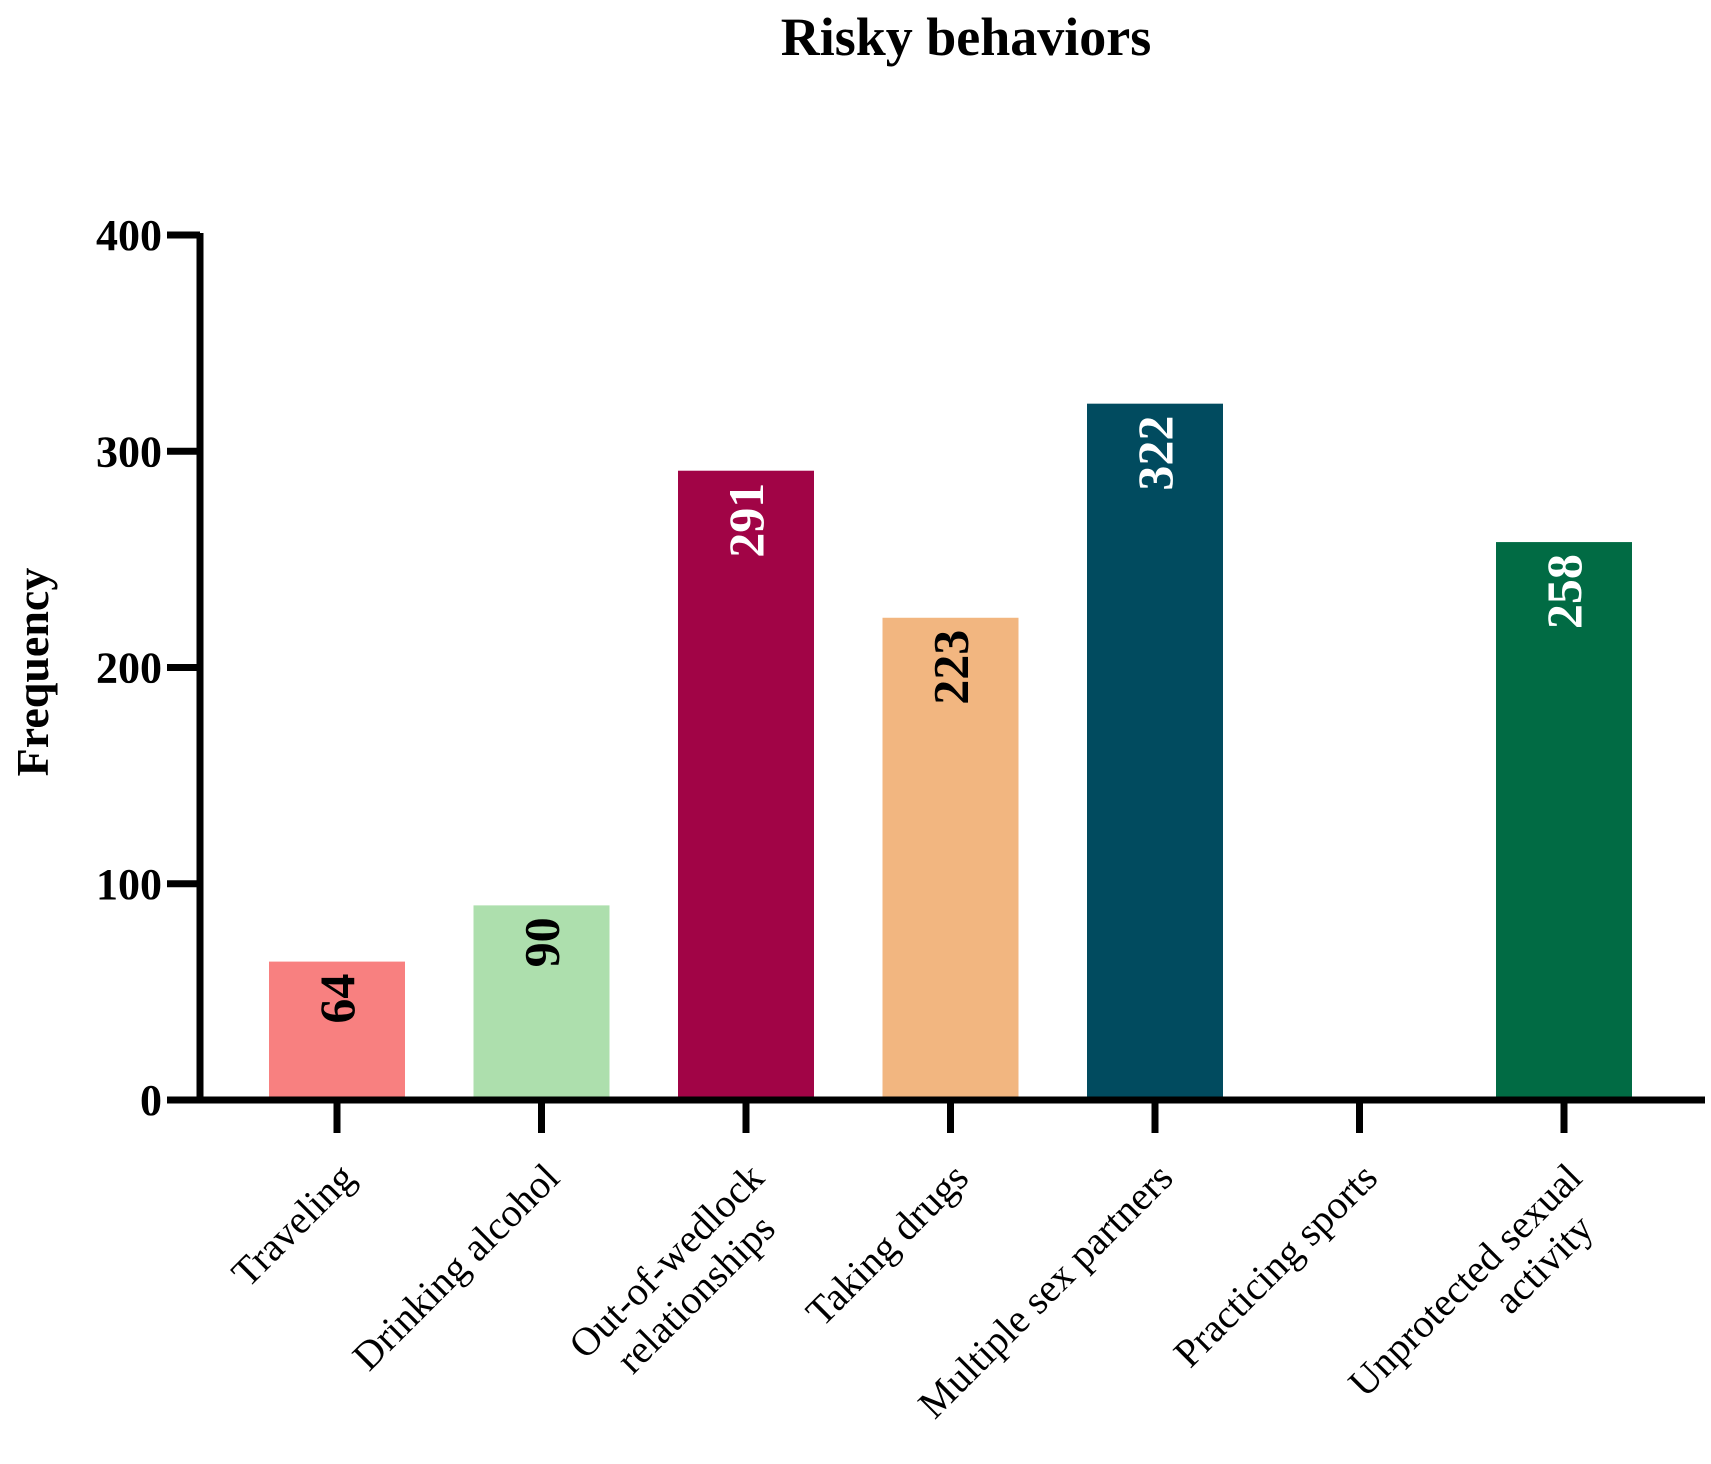  Describe the element at coordinates (129, 451) in the screenshot. I see `y-tick-label: 300` at that location.